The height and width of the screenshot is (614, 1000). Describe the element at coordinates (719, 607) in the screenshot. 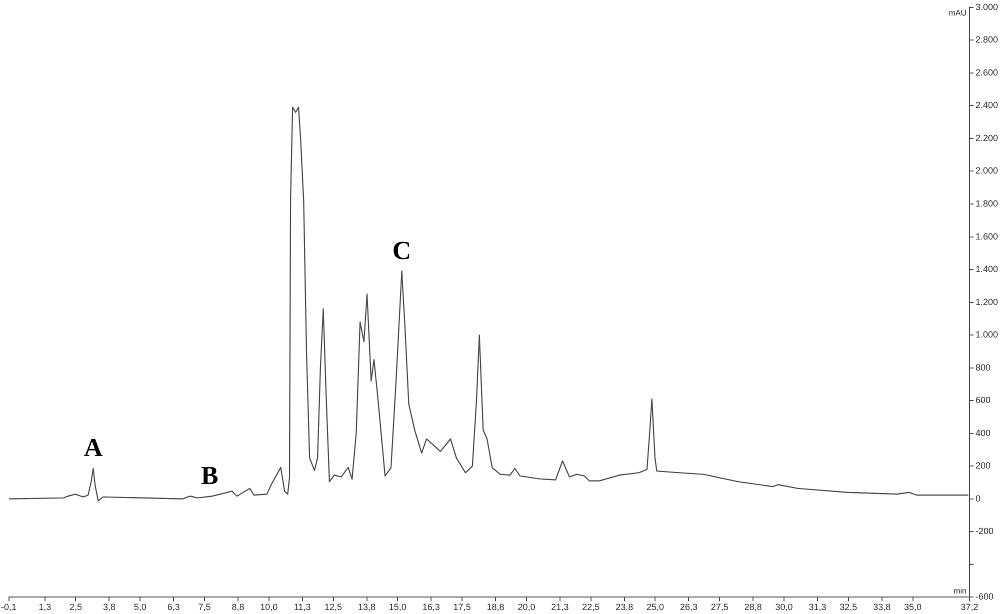

I see `x-tick-label: 27,5` at that location.